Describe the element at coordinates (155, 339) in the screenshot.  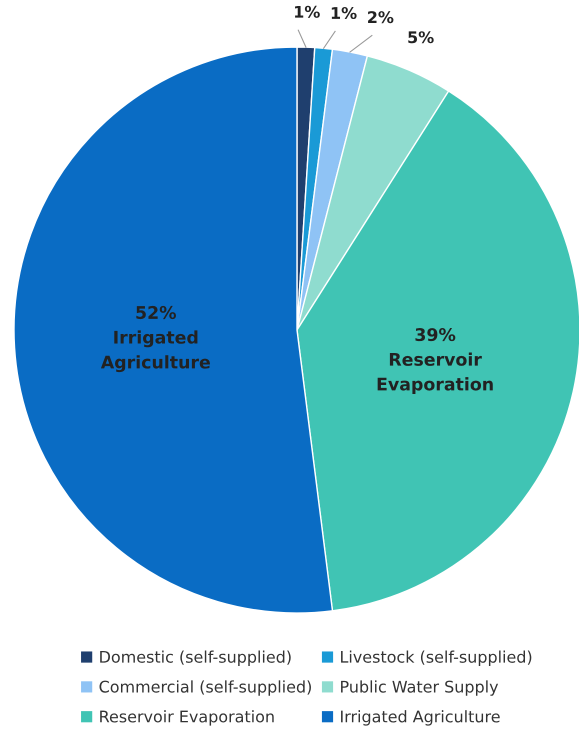
I see `data-label: 52% Irrigated Agriculture` at that location.